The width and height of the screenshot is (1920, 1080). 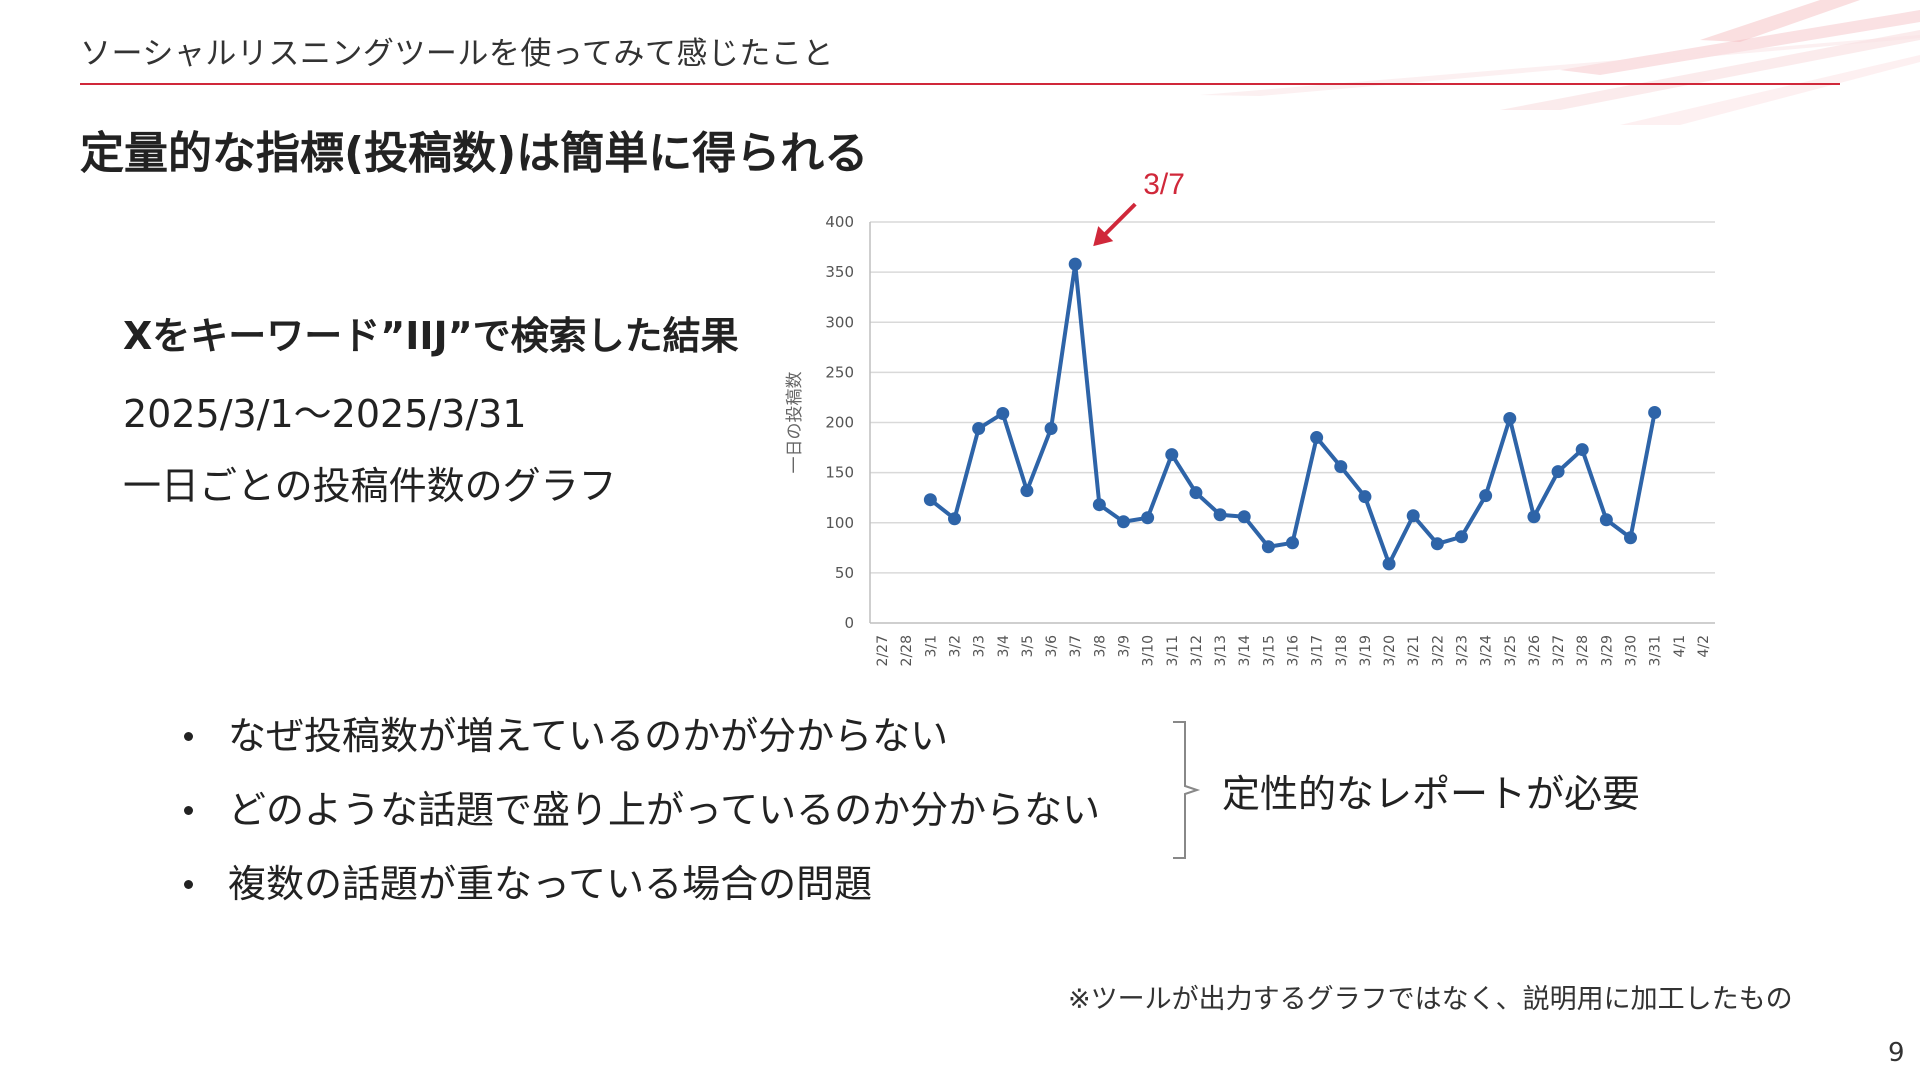 I want to click on x-tick-label: 3/16, so click(x=1294, y=651).